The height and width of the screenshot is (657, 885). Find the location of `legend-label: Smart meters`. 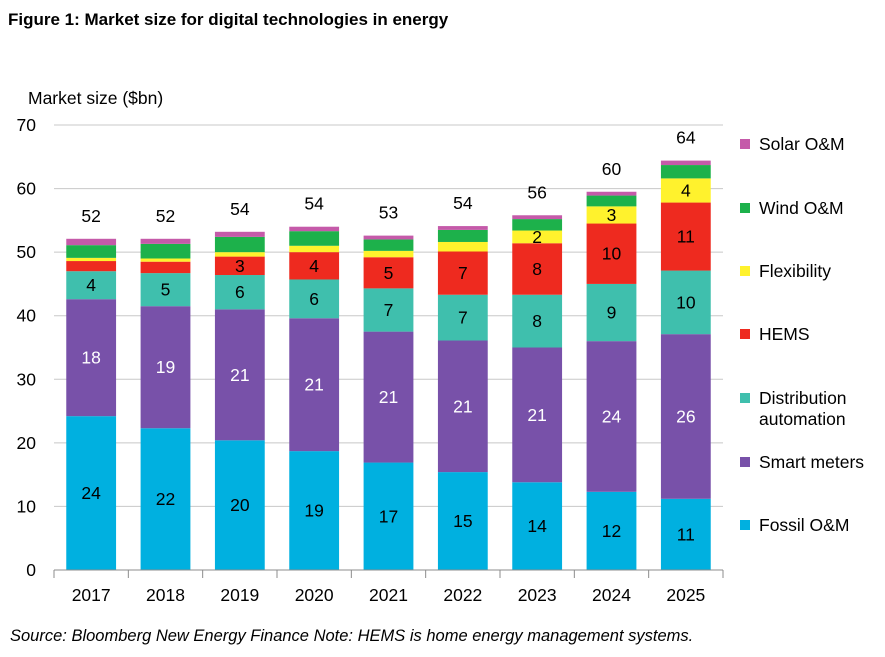

legend-label: Smart meters is located at coordinates (812, 462).